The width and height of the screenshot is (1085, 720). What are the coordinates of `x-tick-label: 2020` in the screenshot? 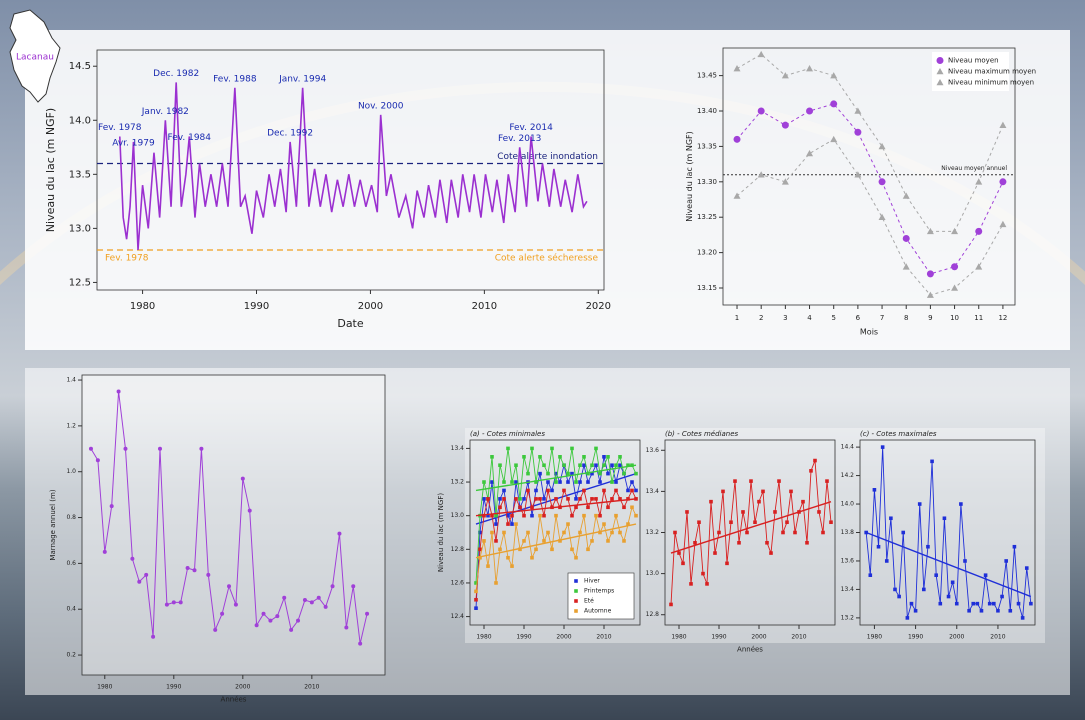 It's located at (598, 306).